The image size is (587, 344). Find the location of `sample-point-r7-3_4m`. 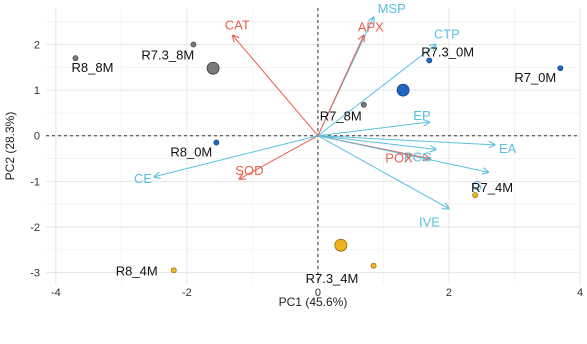

sample-point-r7-3_4m is located at coordinates (373, 265).